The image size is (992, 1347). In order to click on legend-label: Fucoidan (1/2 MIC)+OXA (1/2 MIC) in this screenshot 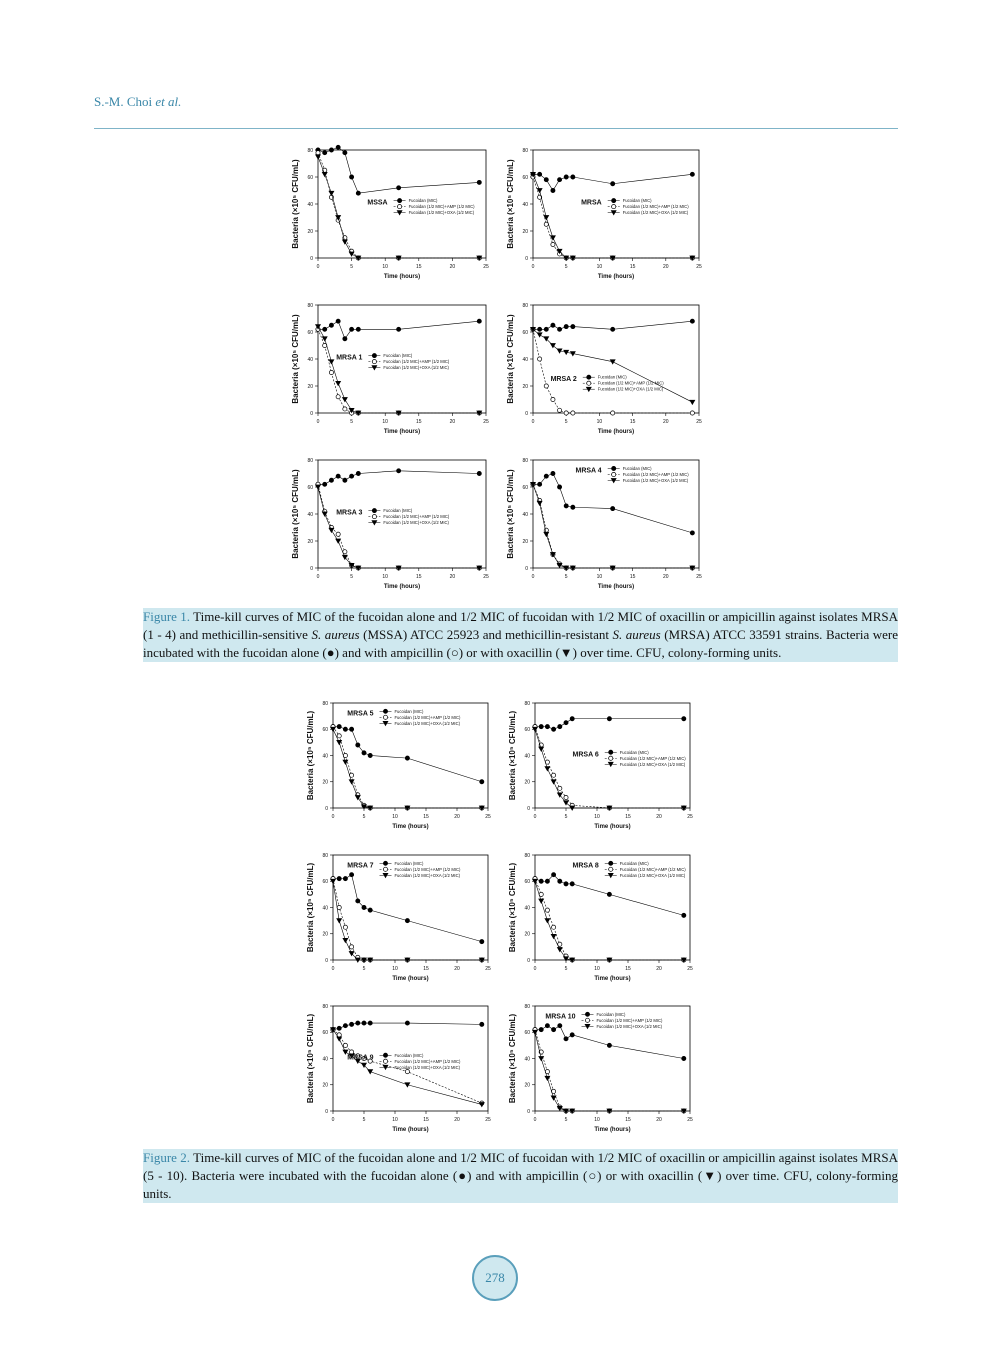, I will do `click(416, 367)`.